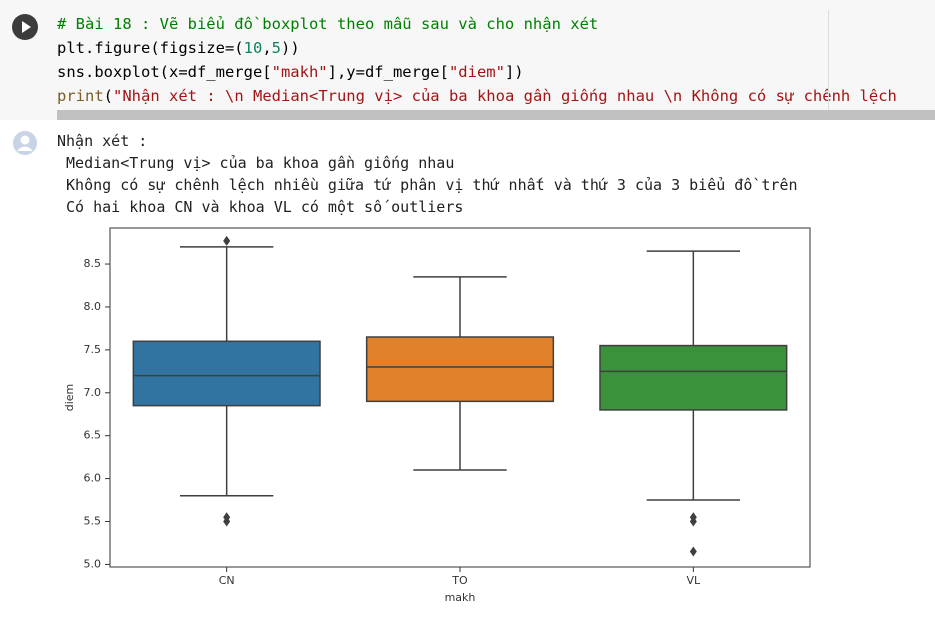 Image resolution: width=935 pixels, height=619 pixels. I want to click on output-line: Nhận xét :, so click(102, 141).